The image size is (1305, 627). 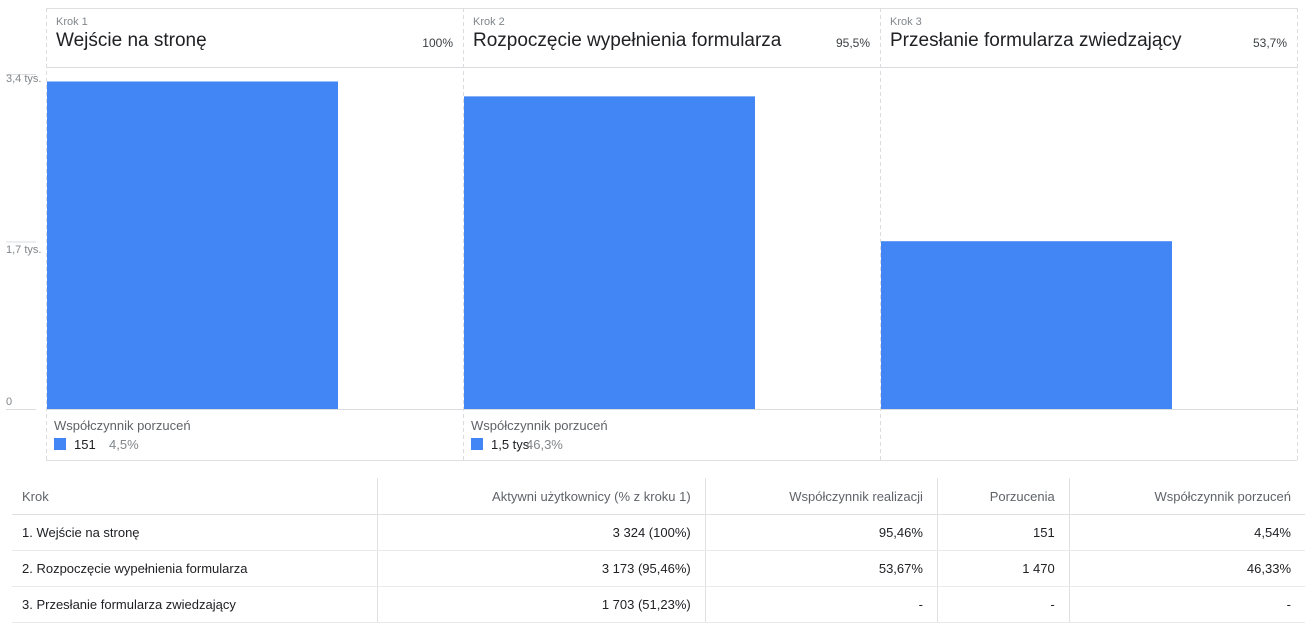 What do you see at coordinates (1186, 568) in the screenshot?
I see `table-cell: 46,33%` at bounding box center [1186, 568].